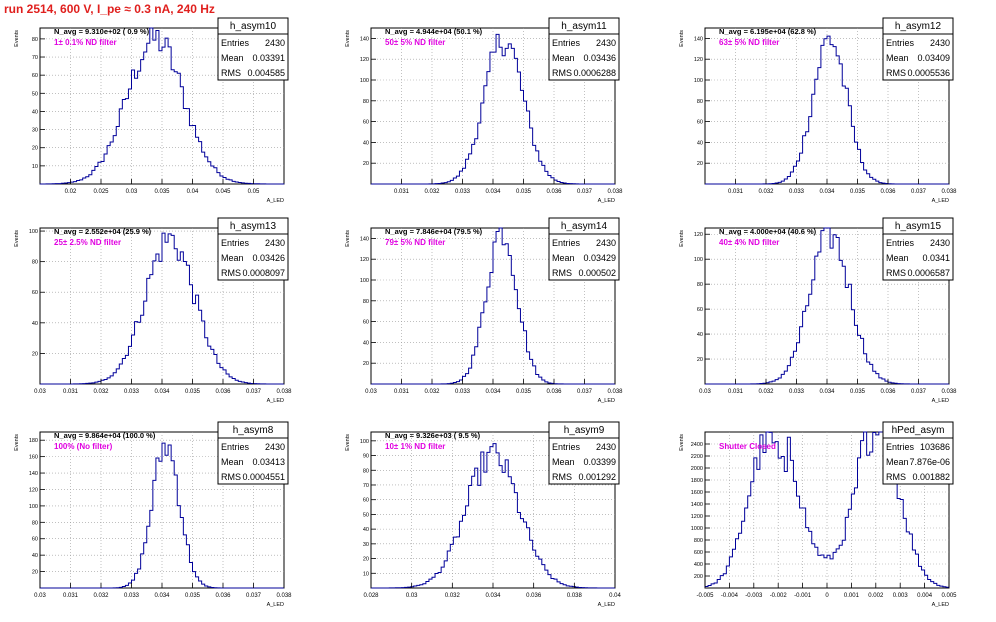 Image resolution: width=996 pixels, height=622 pixels. I want to click on stats-mean-value: 0.03429, so click(599, 258).